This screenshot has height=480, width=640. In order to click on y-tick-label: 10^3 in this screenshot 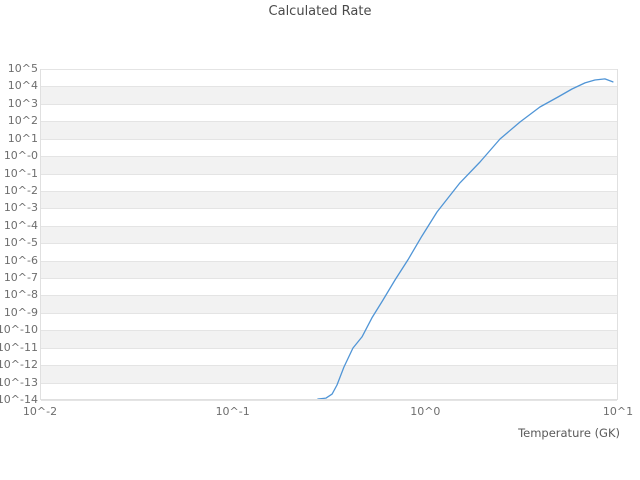, I will do `click(22, 103)`.